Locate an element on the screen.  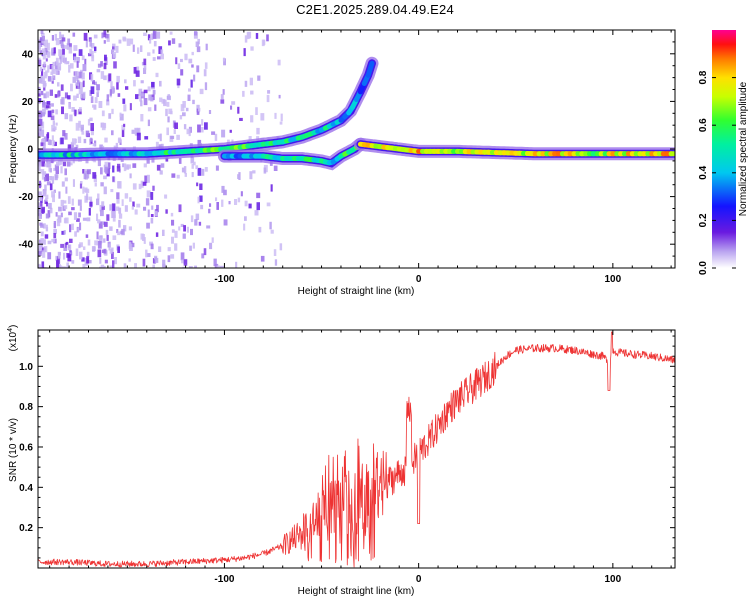
main-signal-band-edge is located at coordinates (207, 109).